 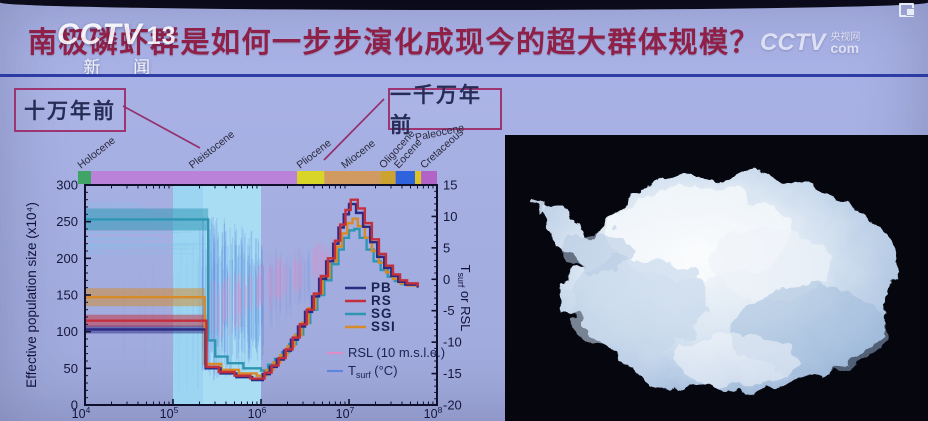 I want to click on svg-text: 50, so click(x=71, y=368).